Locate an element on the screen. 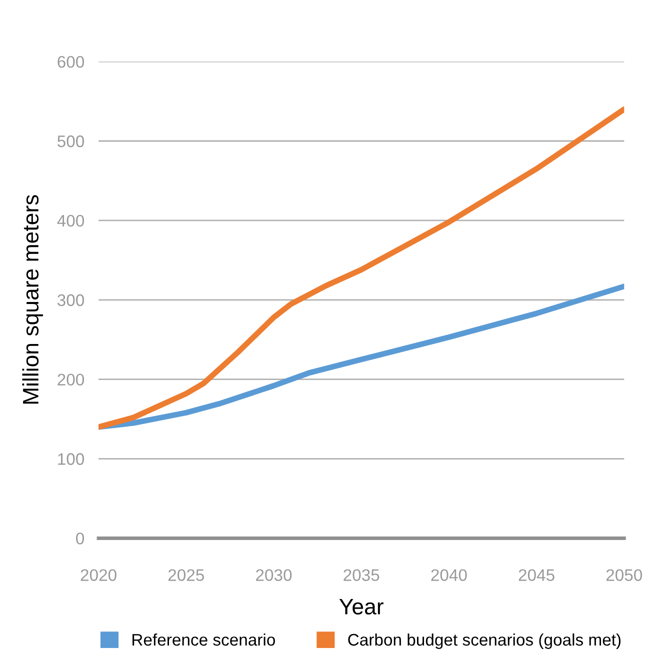  x-tick-label: 2045 is located at coordinates (536, 575).